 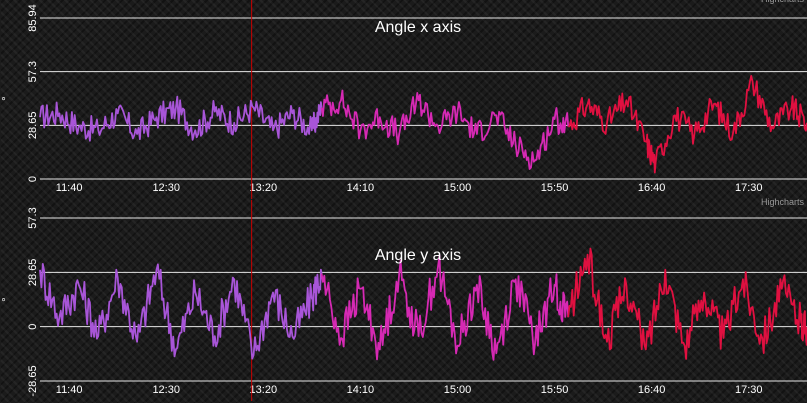 I want to click on chart-title: Angle y axis, so click(x=418, y=255).